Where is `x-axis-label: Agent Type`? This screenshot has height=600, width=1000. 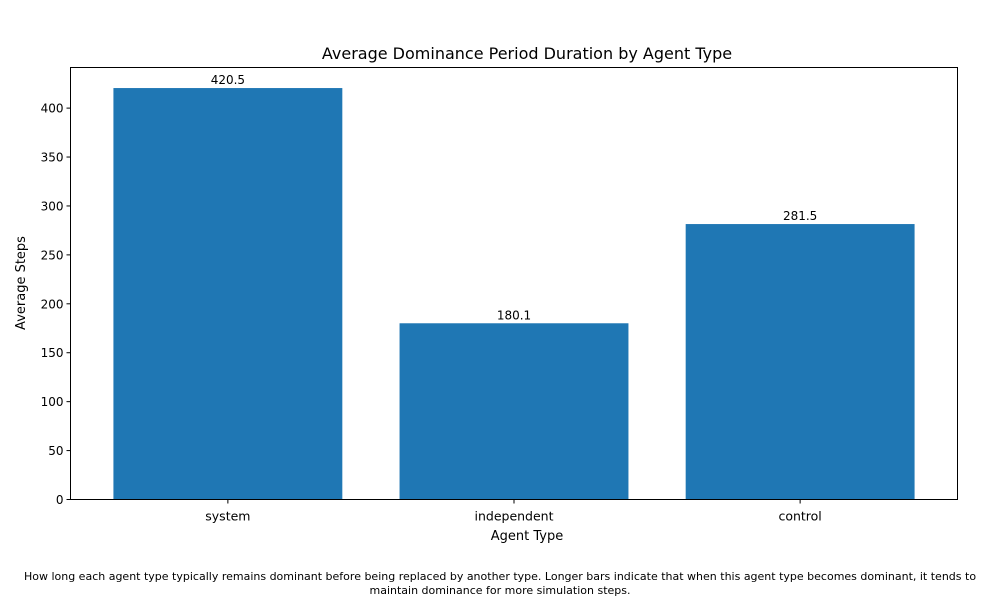 x-axis-label: Agent Type is located at coordinates (527, 536).